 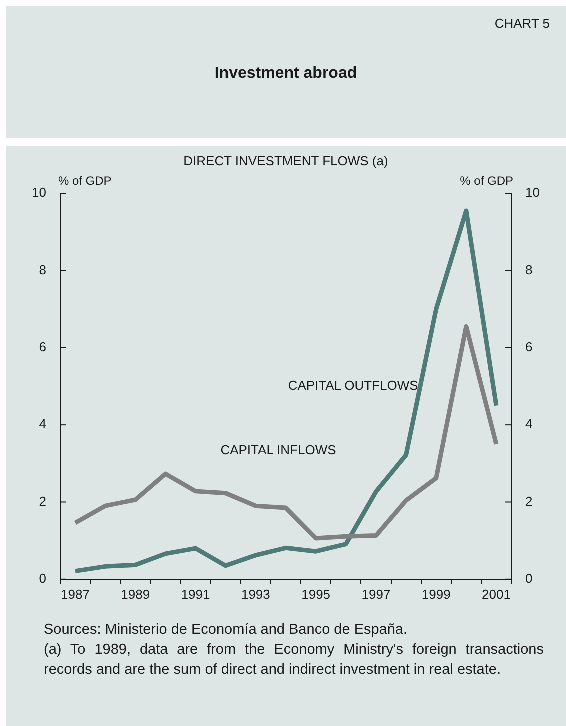 I want to click on y2-tick-label: 0, so click(x=529, y=578).